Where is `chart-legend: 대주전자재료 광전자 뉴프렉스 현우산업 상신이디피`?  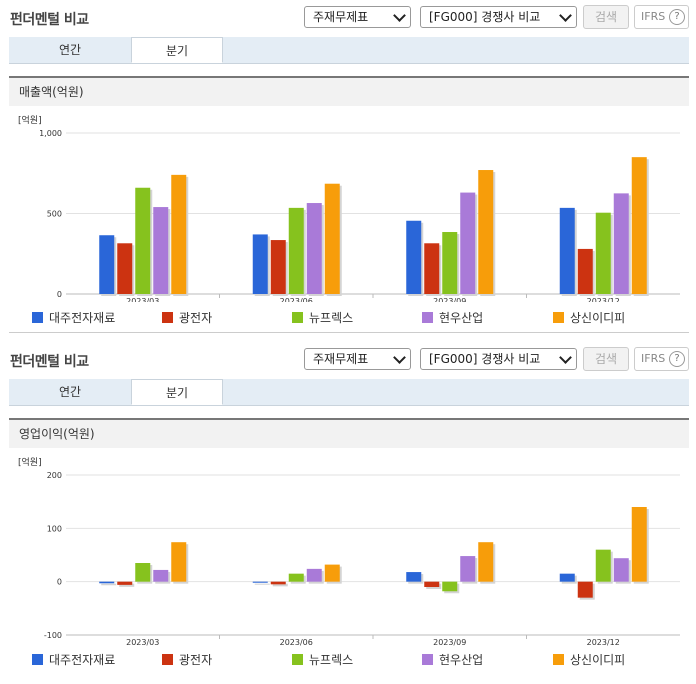
chart-legend: 대주전자재료 광전자 뉴프렉스 현우산업 상신이디피 is located at coordinates (348, 662).